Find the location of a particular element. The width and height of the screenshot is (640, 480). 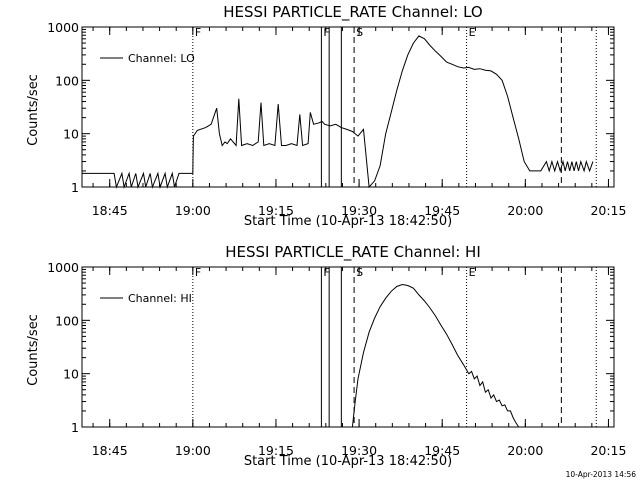

hi-x-tick-label: 20:00 is located at coordinates (525, 450).